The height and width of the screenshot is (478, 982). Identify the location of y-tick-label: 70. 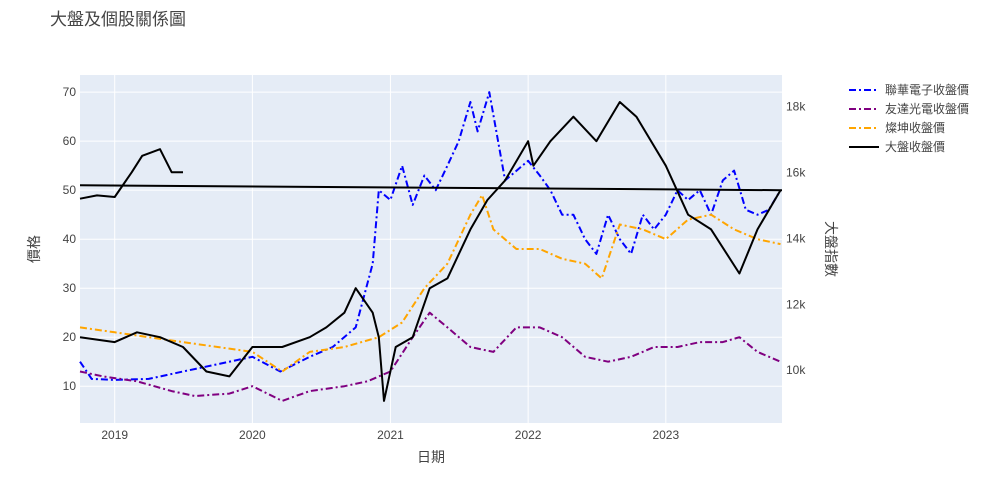
(70, 92).